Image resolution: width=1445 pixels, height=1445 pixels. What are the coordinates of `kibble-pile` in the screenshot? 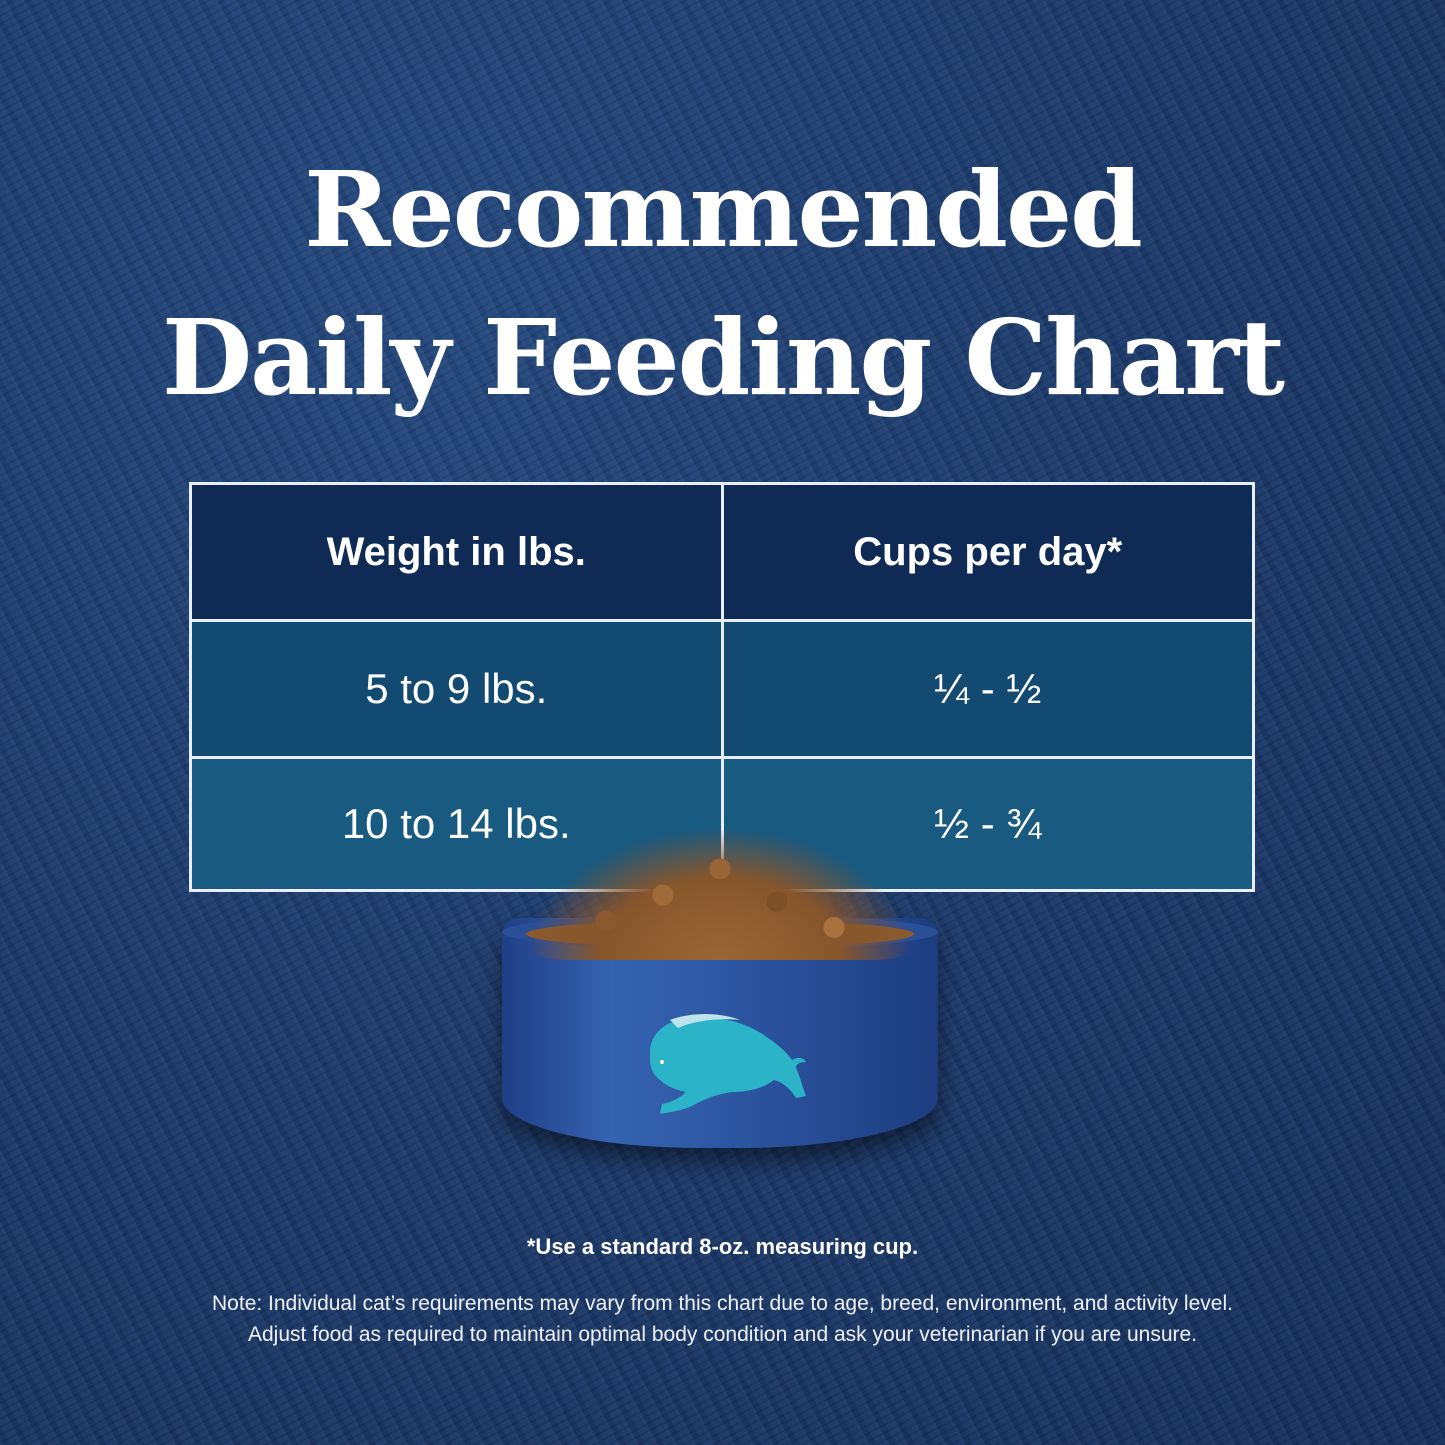 It's located at (720, 895).